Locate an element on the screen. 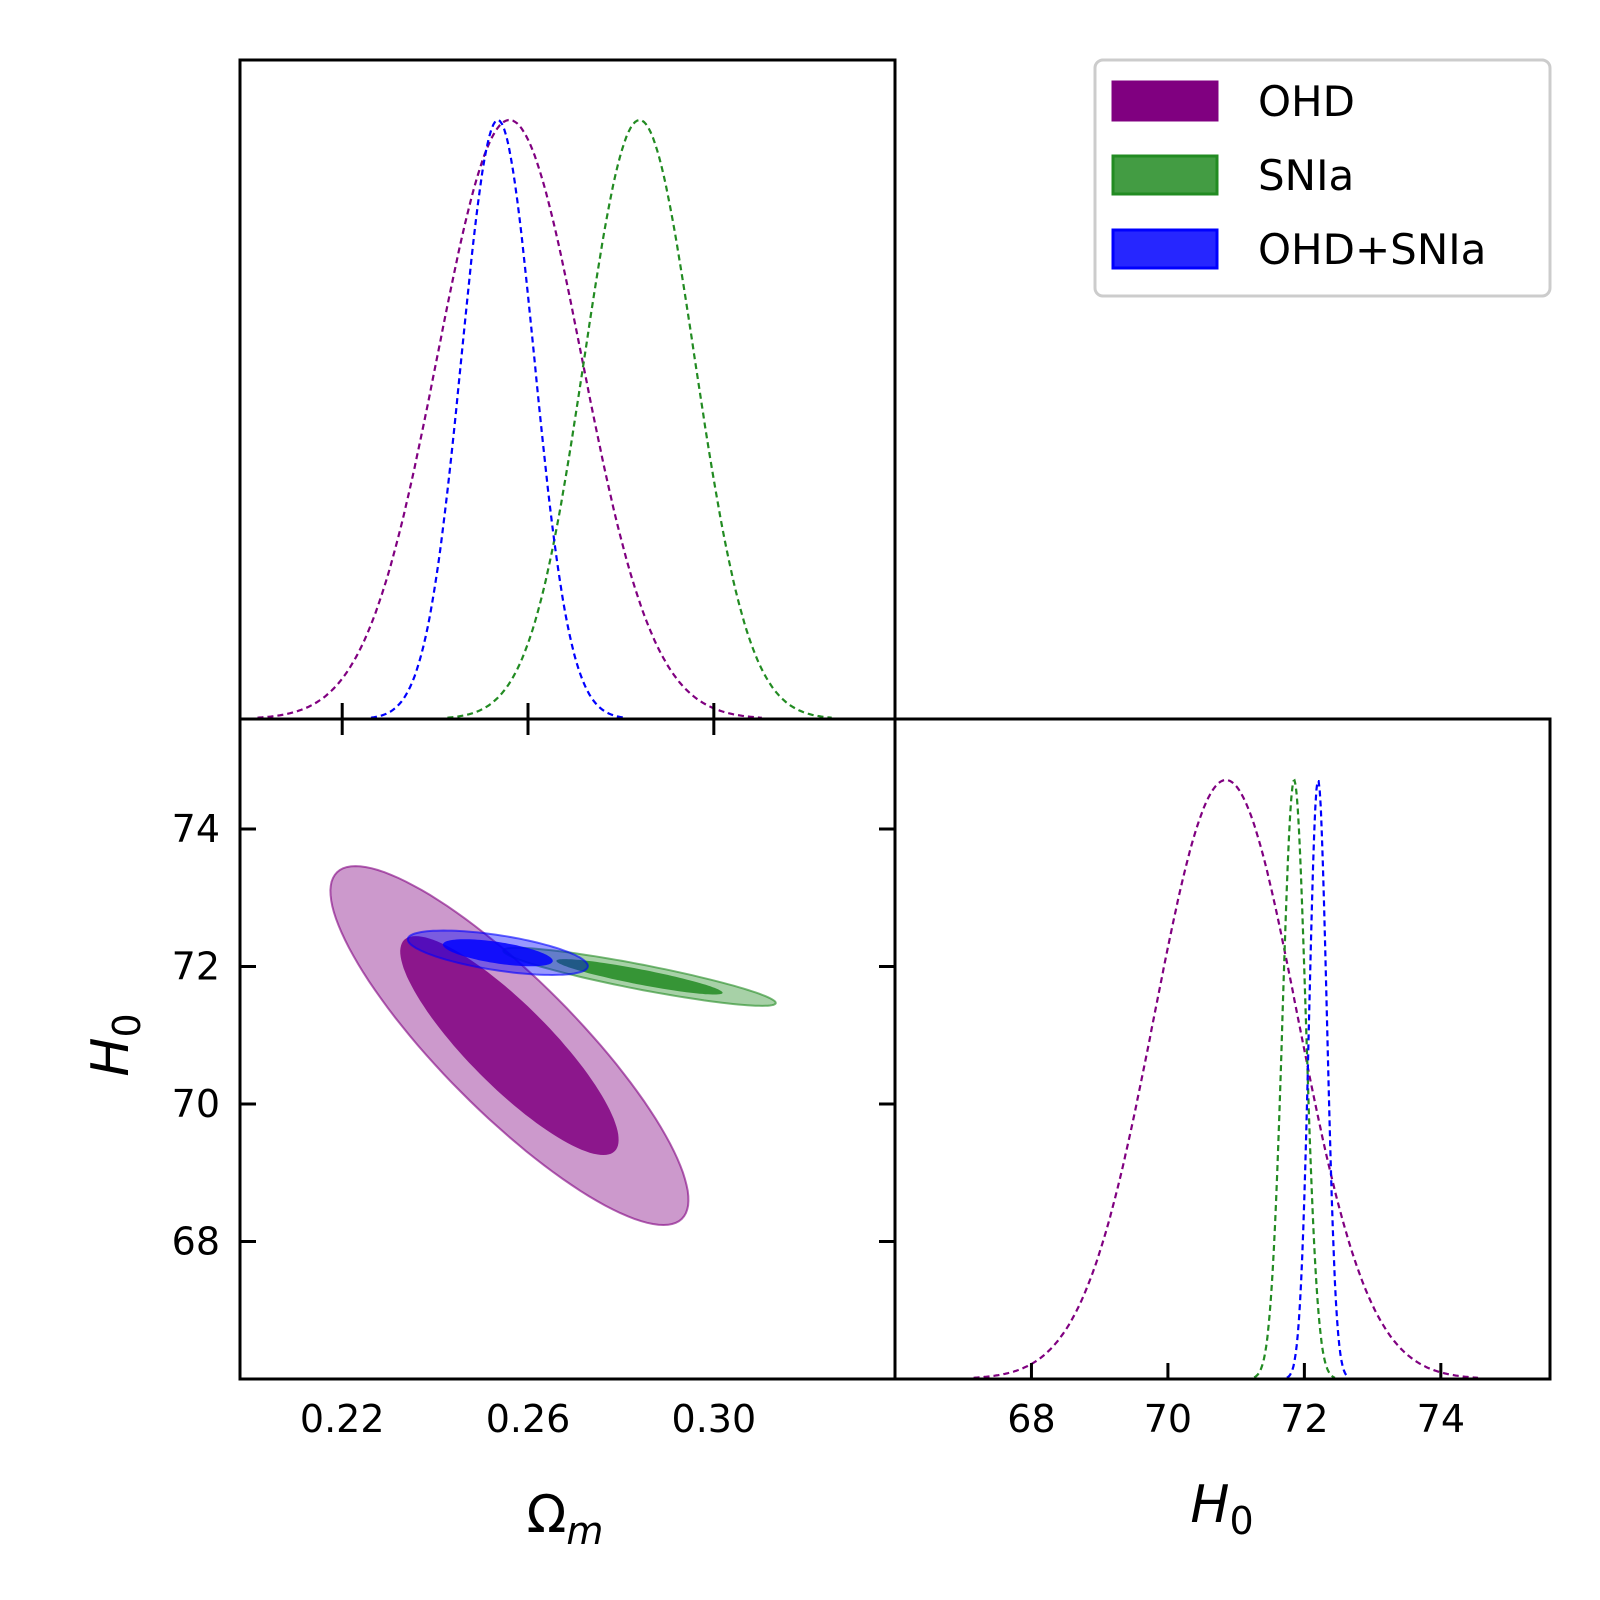  omega-x-tick-label: 0.26 is located at coordinates (528, 1419).